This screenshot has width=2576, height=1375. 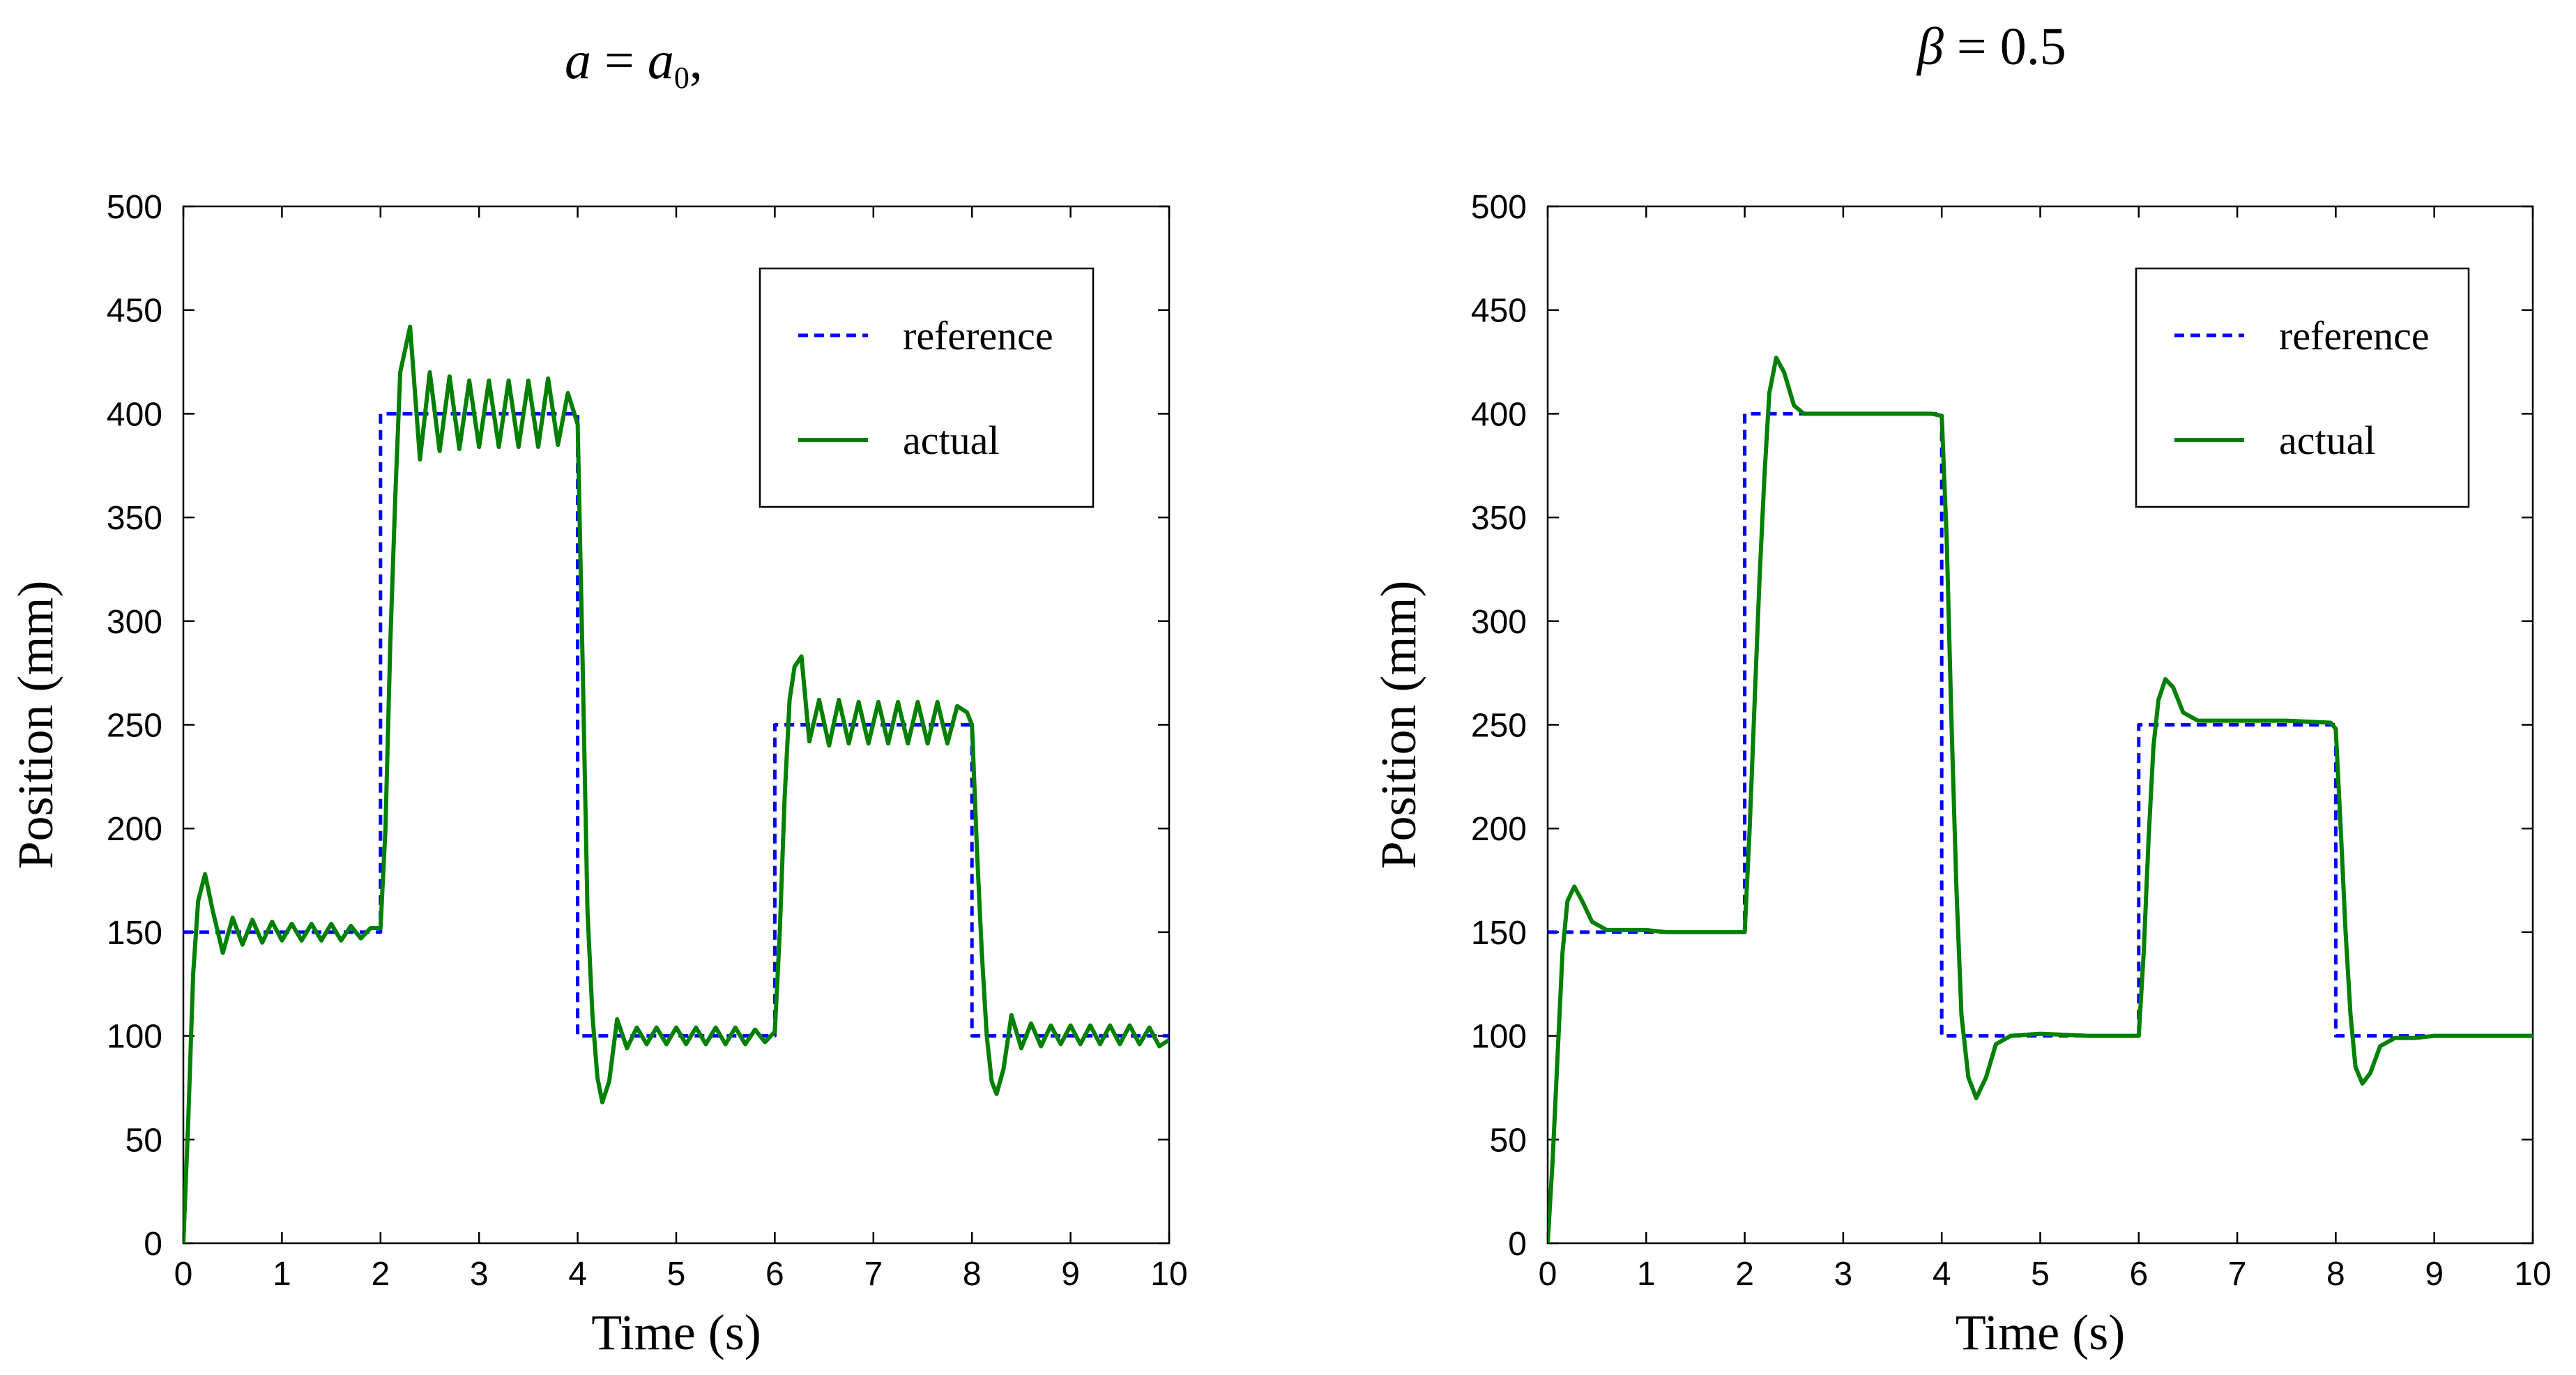 I want to click on chart-1-title: a = a0,, so click(x=634, y=63).